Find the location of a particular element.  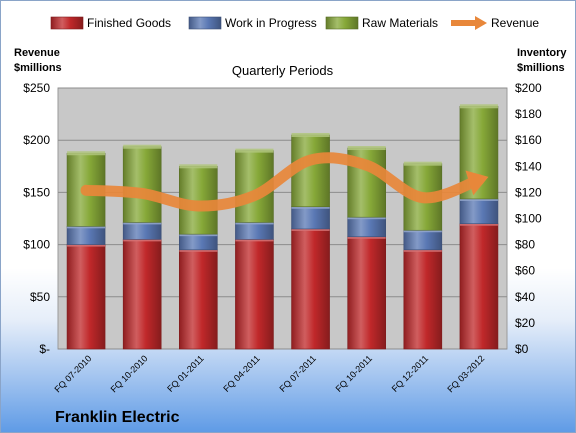

bar-raw-materials is located at coordinates (142, 184).